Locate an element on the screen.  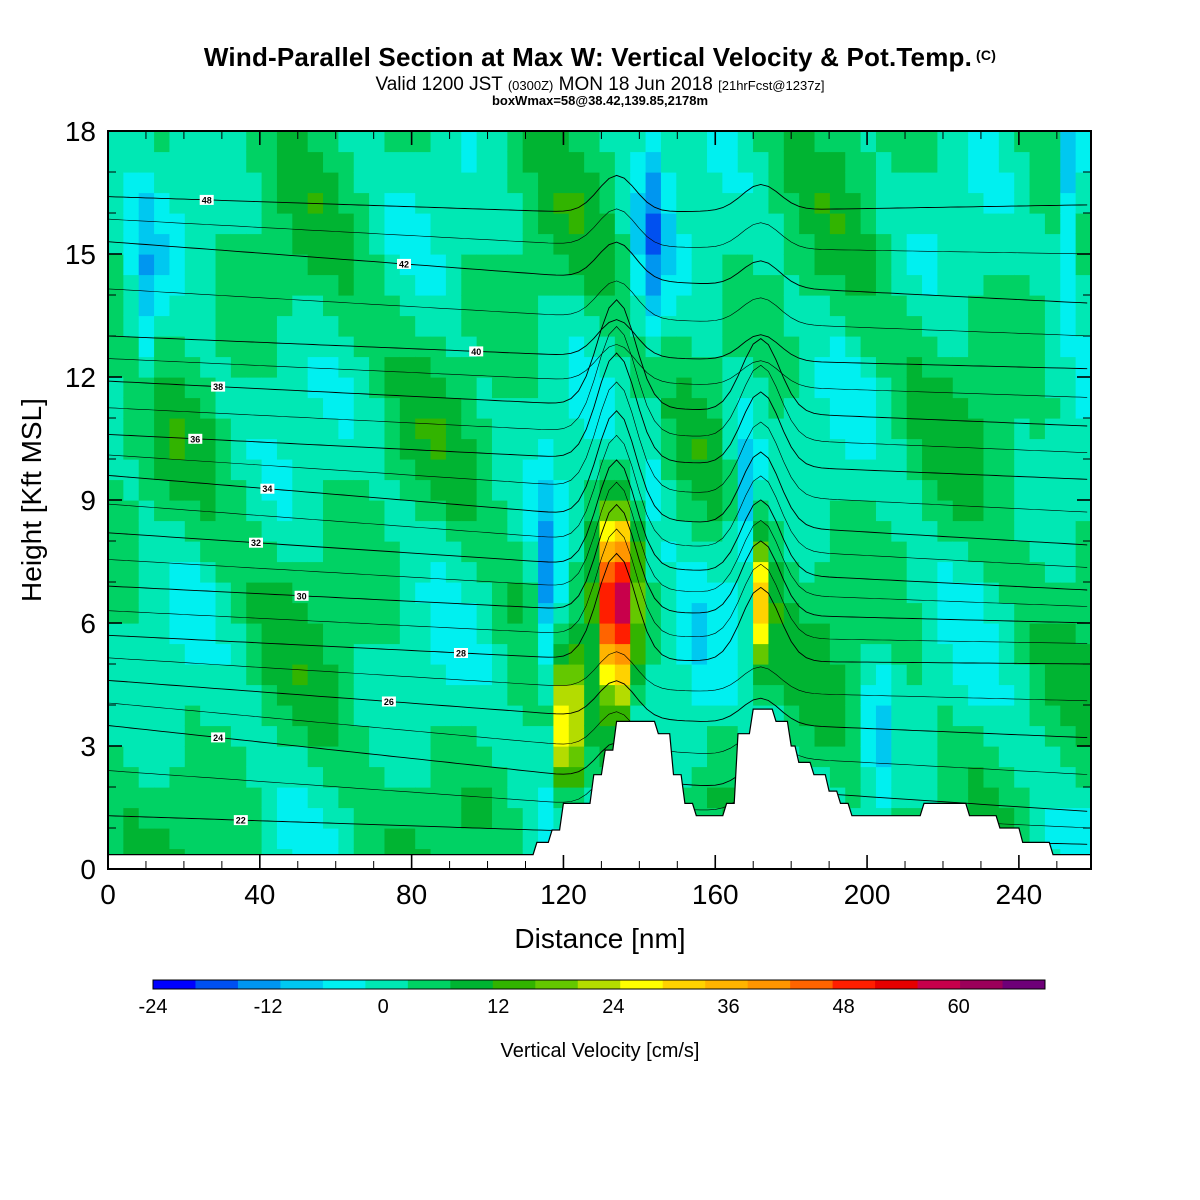
svg-text: 32 is located at coordinates (256, 543).